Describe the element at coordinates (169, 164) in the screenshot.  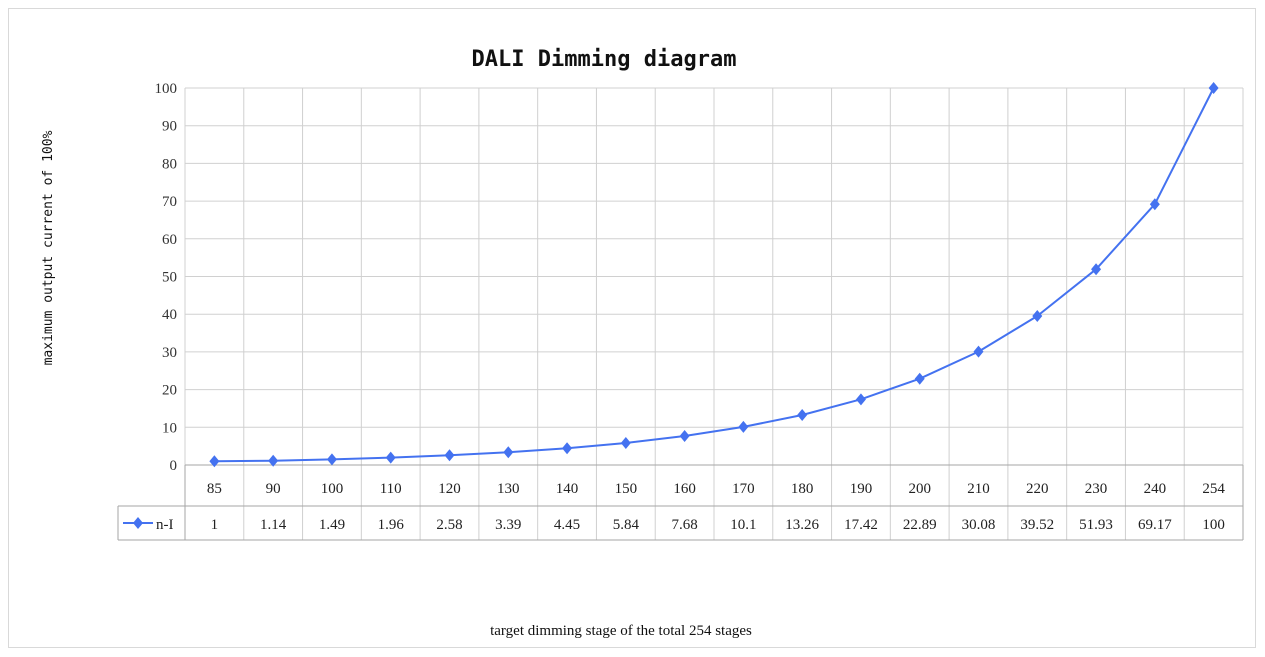
I see `y-tick-label: 80` at that location.